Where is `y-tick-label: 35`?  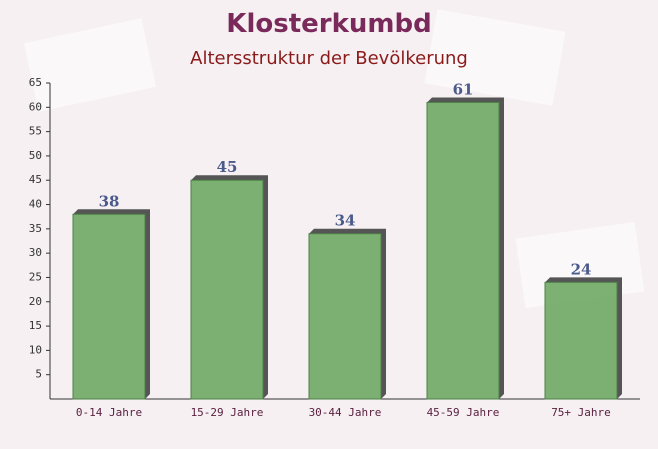
y-tick-label: 35 is located at coordinates (35, 228).